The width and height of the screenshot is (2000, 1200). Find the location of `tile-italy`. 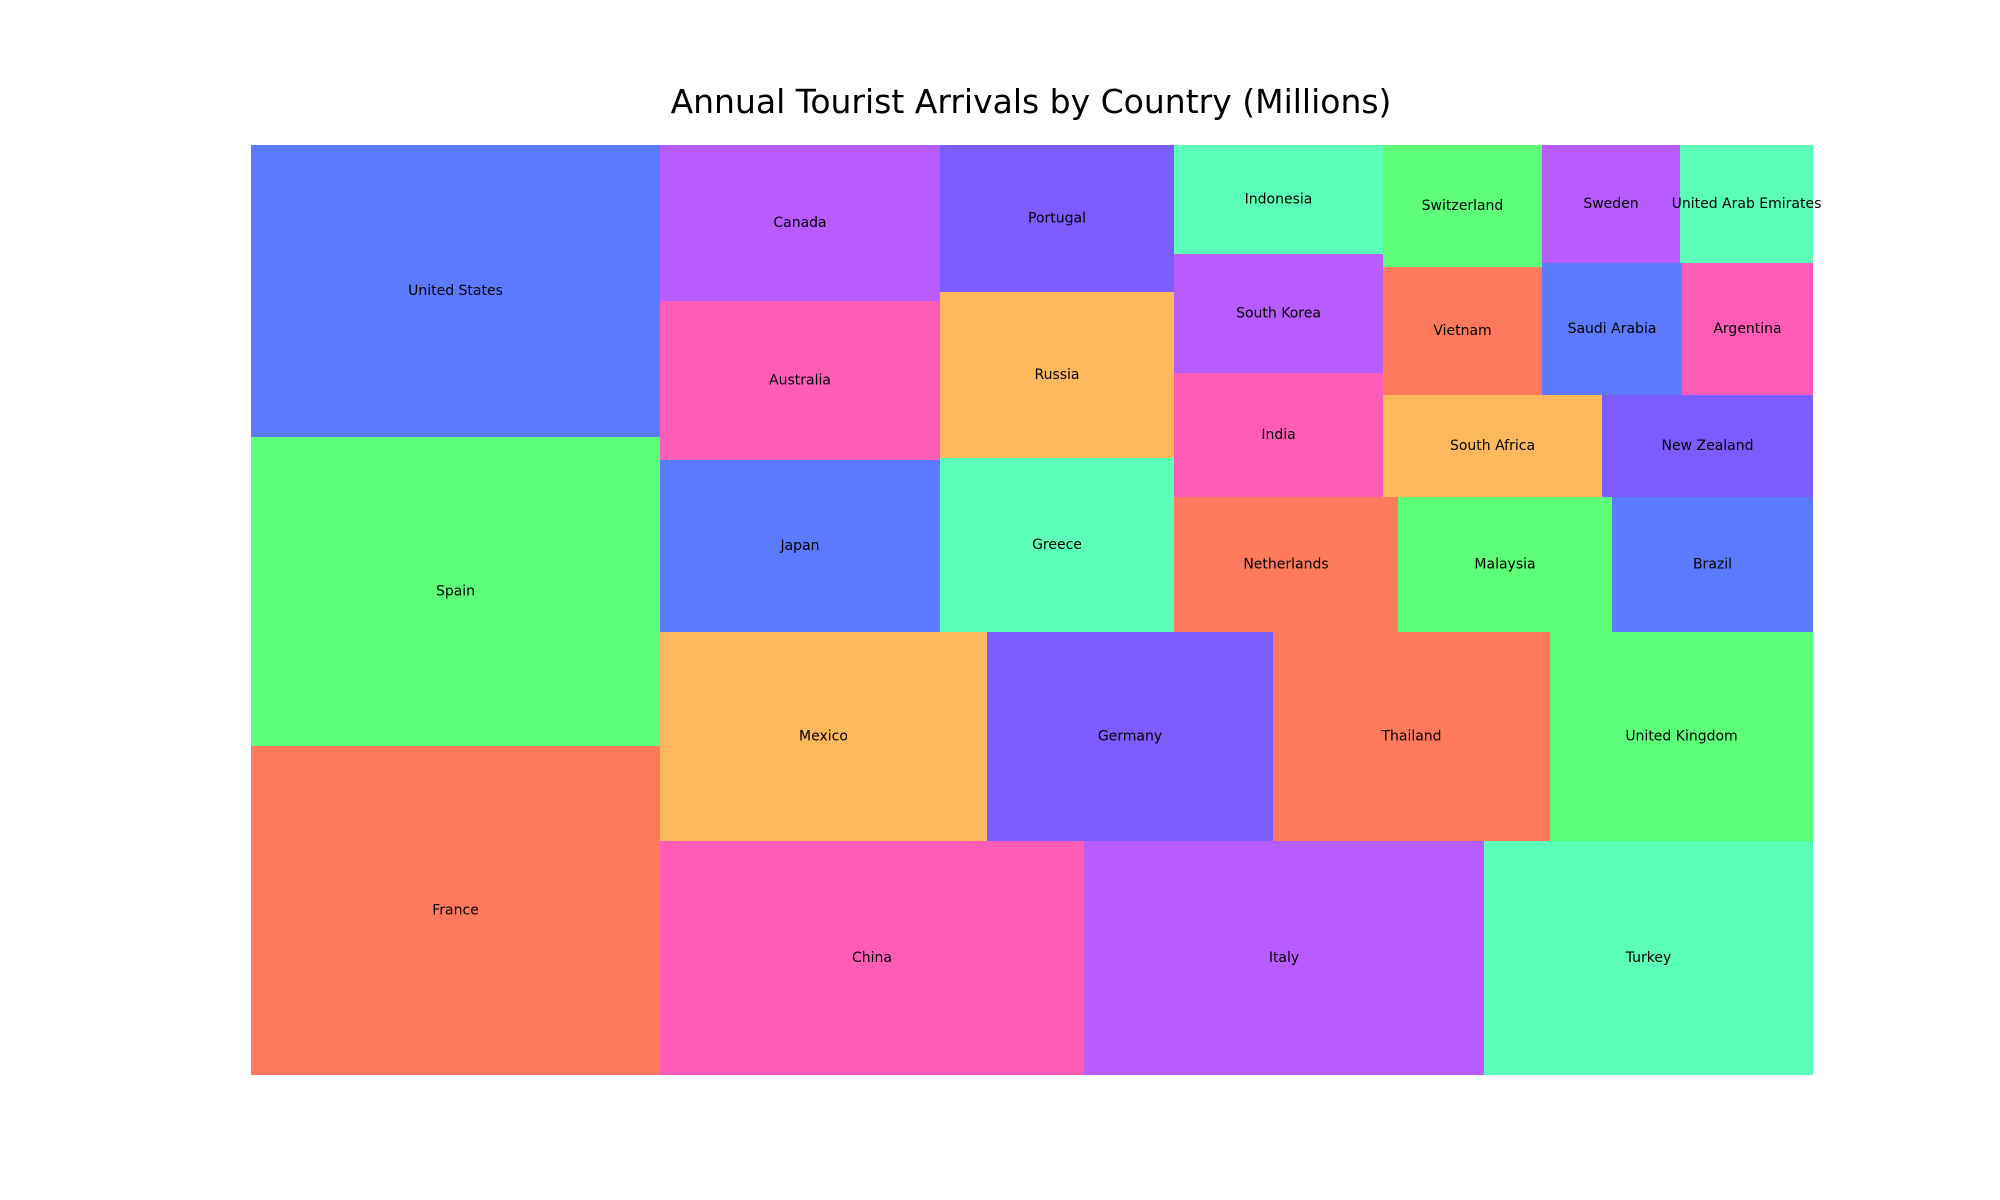

tile-italy is located at coordinates (1284, 958).